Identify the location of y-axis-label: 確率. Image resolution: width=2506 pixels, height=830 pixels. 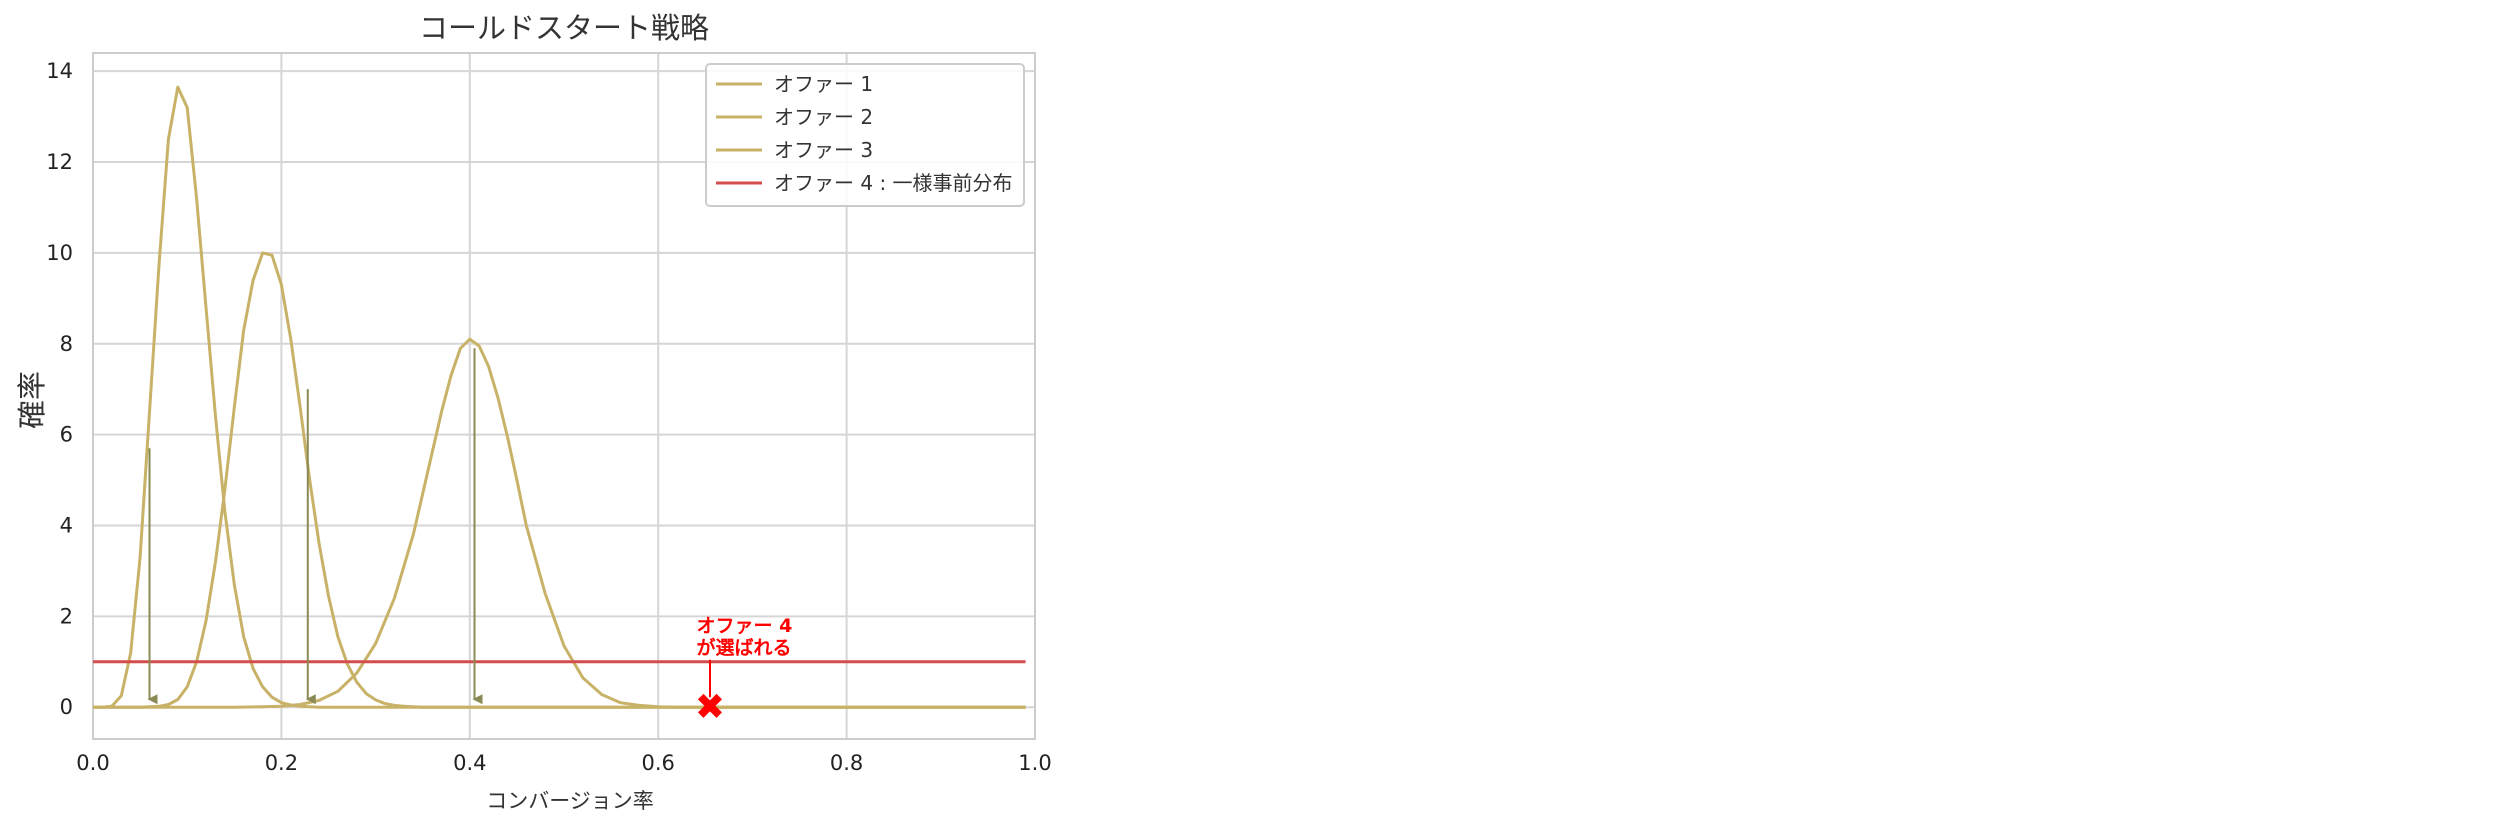
(32, 400).